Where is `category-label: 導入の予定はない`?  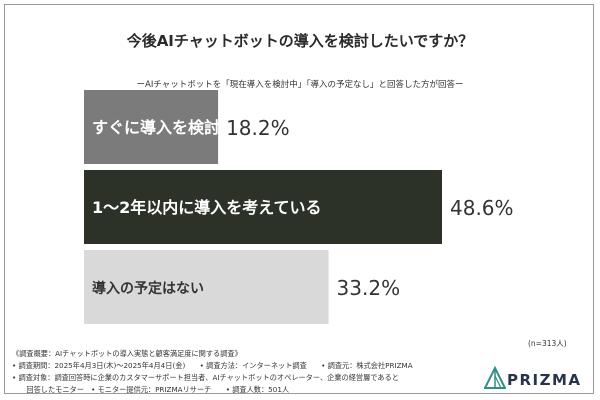
category-label: 導入の予定はない is located at coordinates (148, 288).